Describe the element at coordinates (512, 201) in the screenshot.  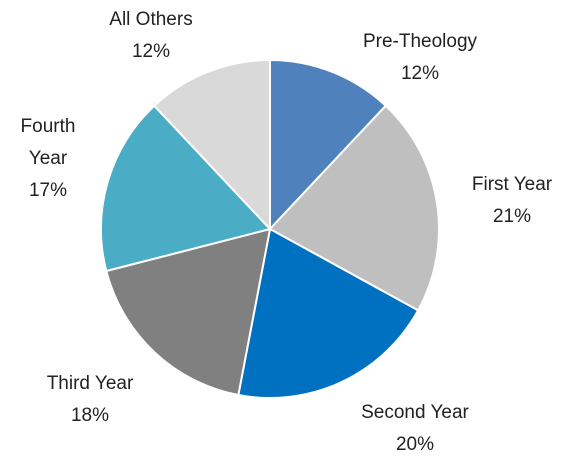
I see `slice-label: First Year 21%` at that location.